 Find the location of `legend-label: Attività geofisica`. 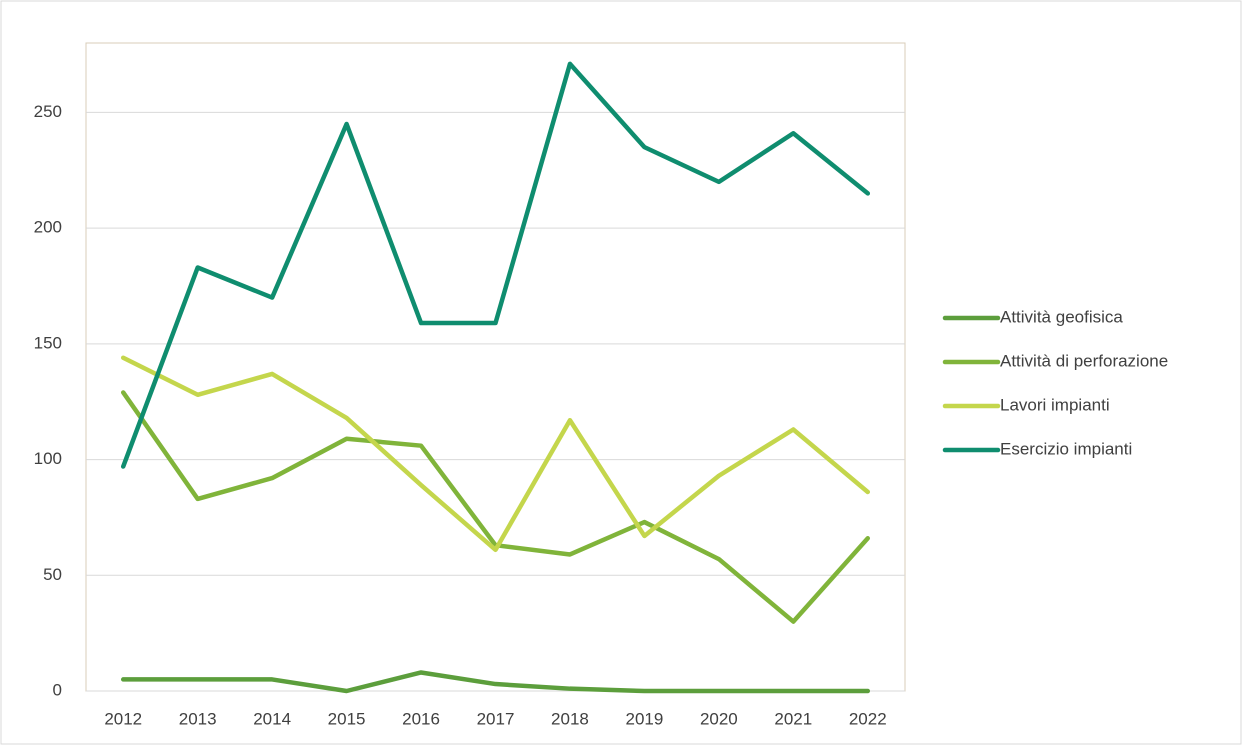

legend-label: Attività geofisica is located at coordinates (1061, 316).